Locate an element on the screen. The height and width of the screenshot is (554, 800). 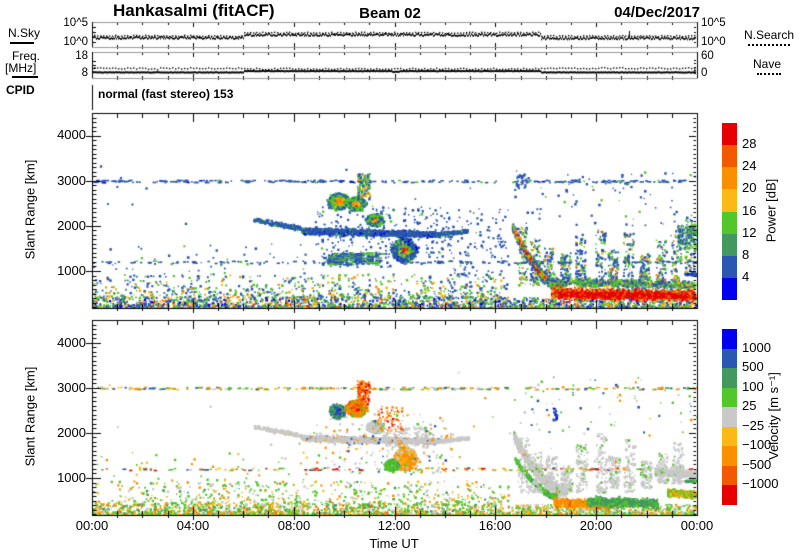
cpid-value: normal (fast stereo) 153 is located at coordinates (166, 94).